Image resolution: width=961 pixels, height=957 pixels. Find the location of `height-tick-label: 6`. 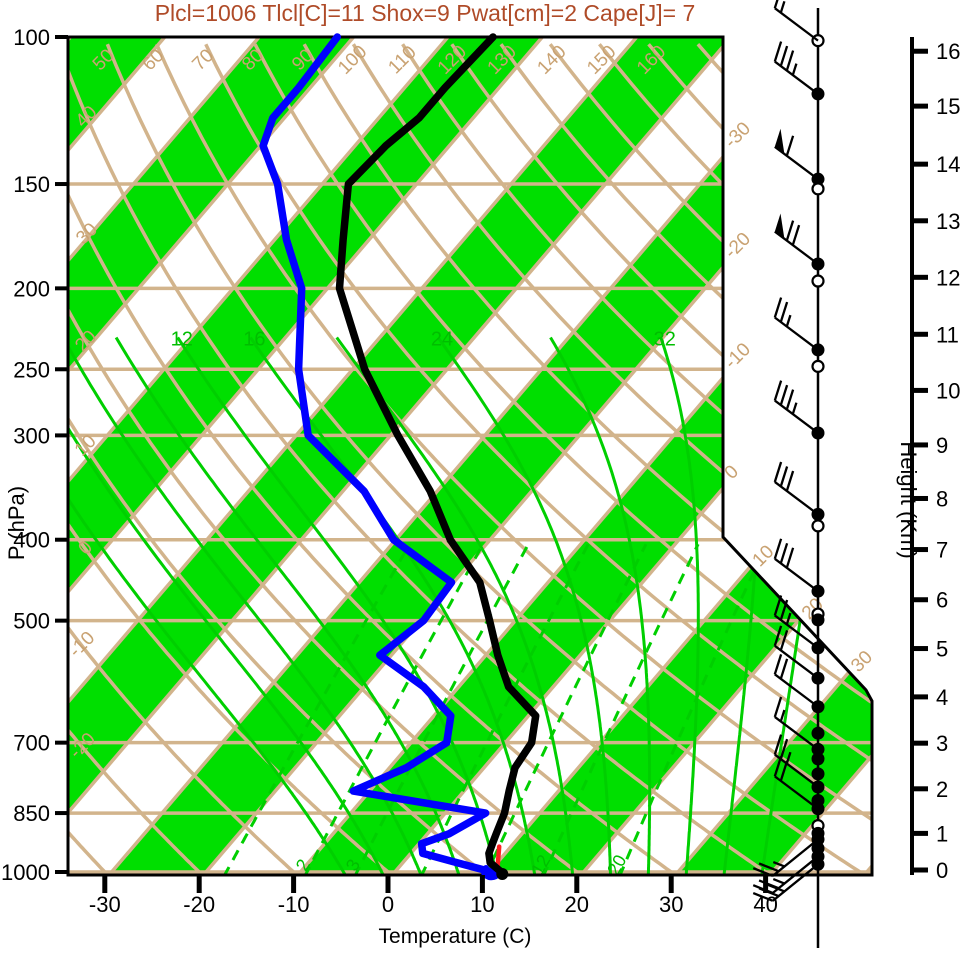

height-tick-label: 6 is located at coordinates (942, 600).